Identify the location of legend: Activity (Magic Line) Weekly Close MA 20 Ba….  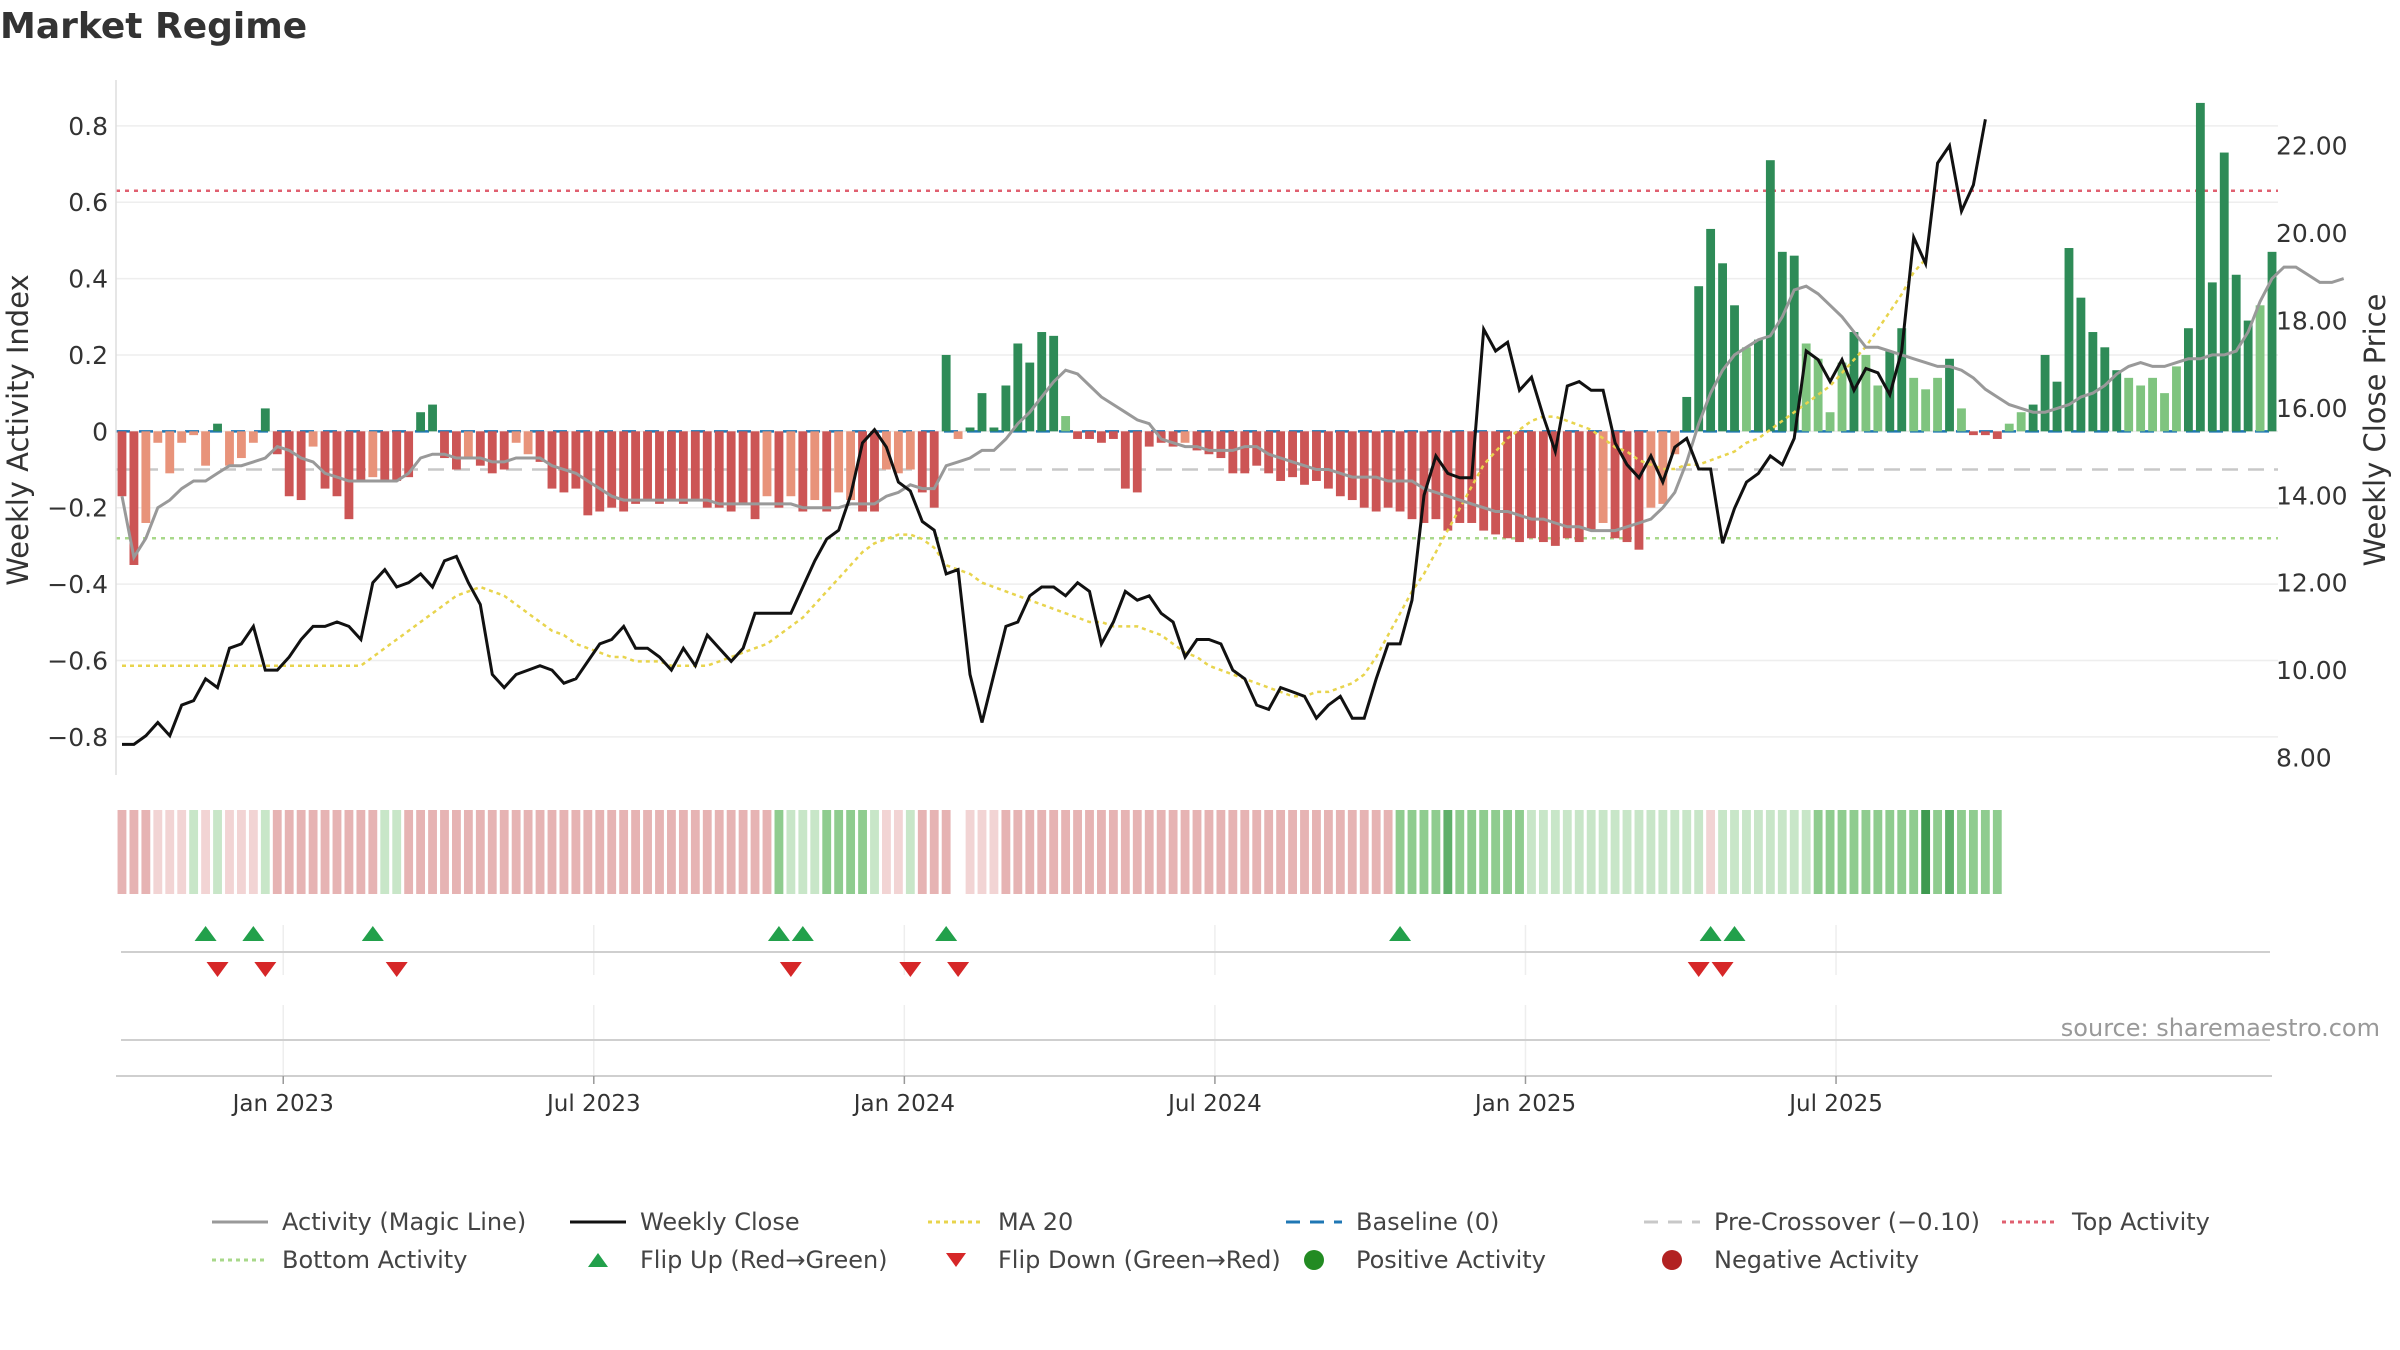
(1285, 1241).